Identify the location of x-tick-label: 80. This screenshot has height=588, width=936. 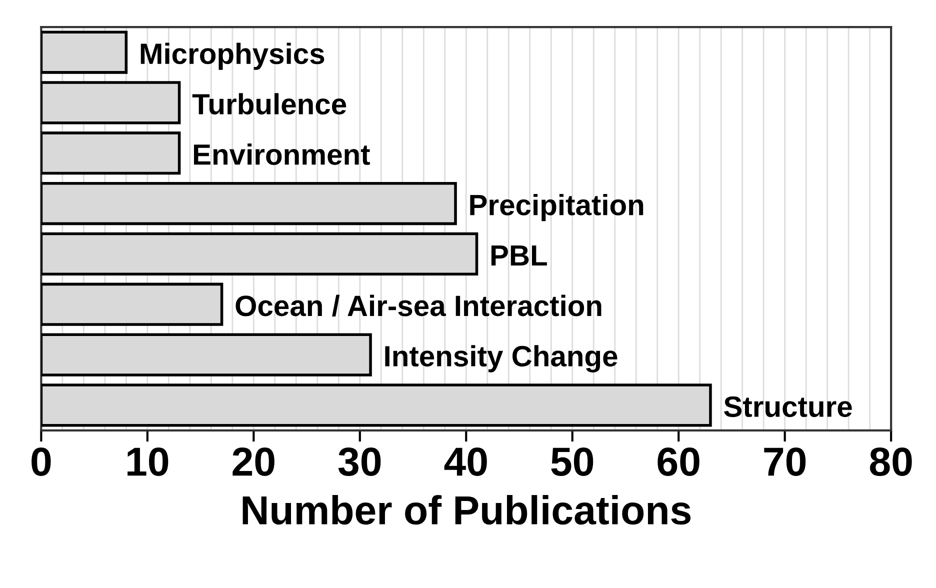
(891, 461).